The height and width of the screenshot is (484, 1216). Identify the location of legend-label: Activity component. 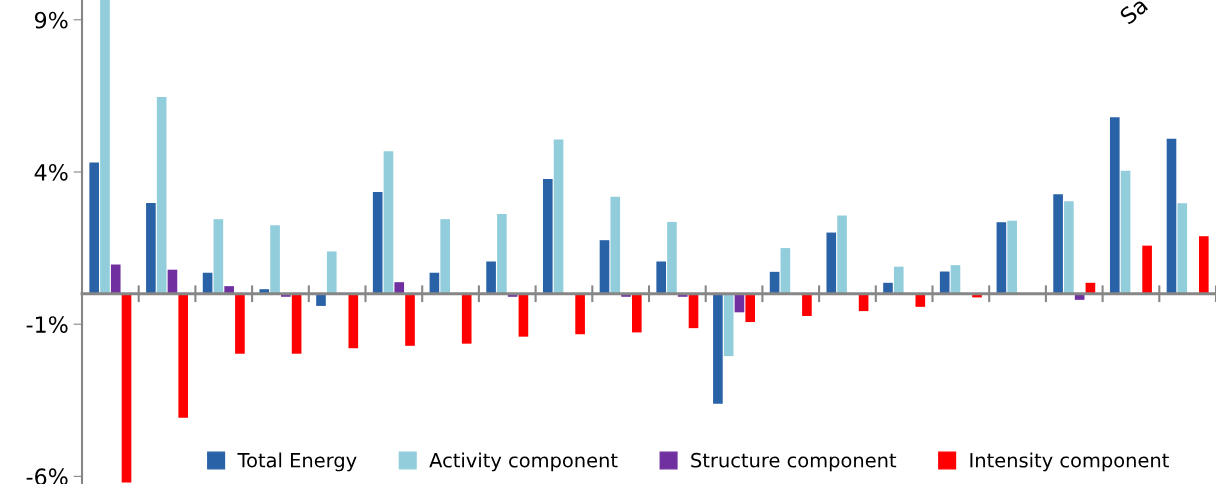
(523, 462).